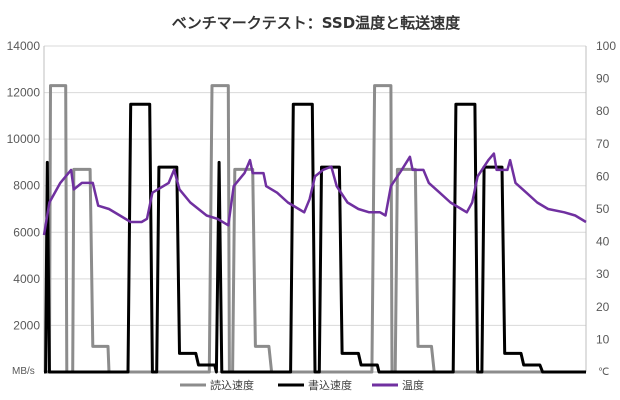  Describe the element at coordinates (603, 274) in the screenshot. I see `right-tick-label: 30` at that location.